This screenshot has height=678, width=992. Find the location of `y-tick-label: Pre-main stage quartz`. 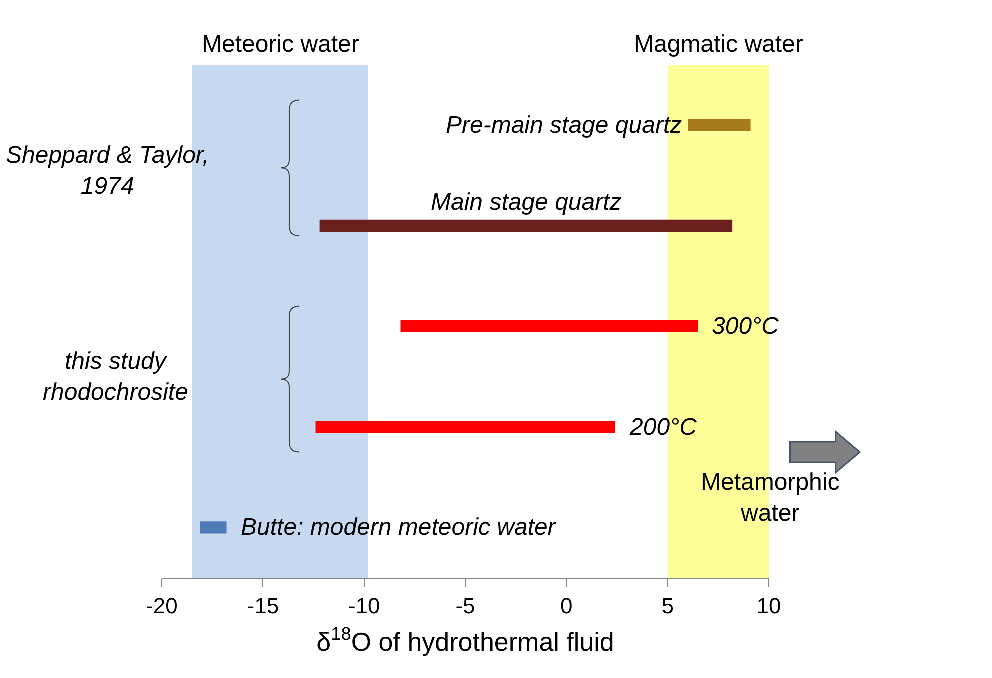

y-tick-label: Pre-main stage quartz is located at coordinates (564, 125).